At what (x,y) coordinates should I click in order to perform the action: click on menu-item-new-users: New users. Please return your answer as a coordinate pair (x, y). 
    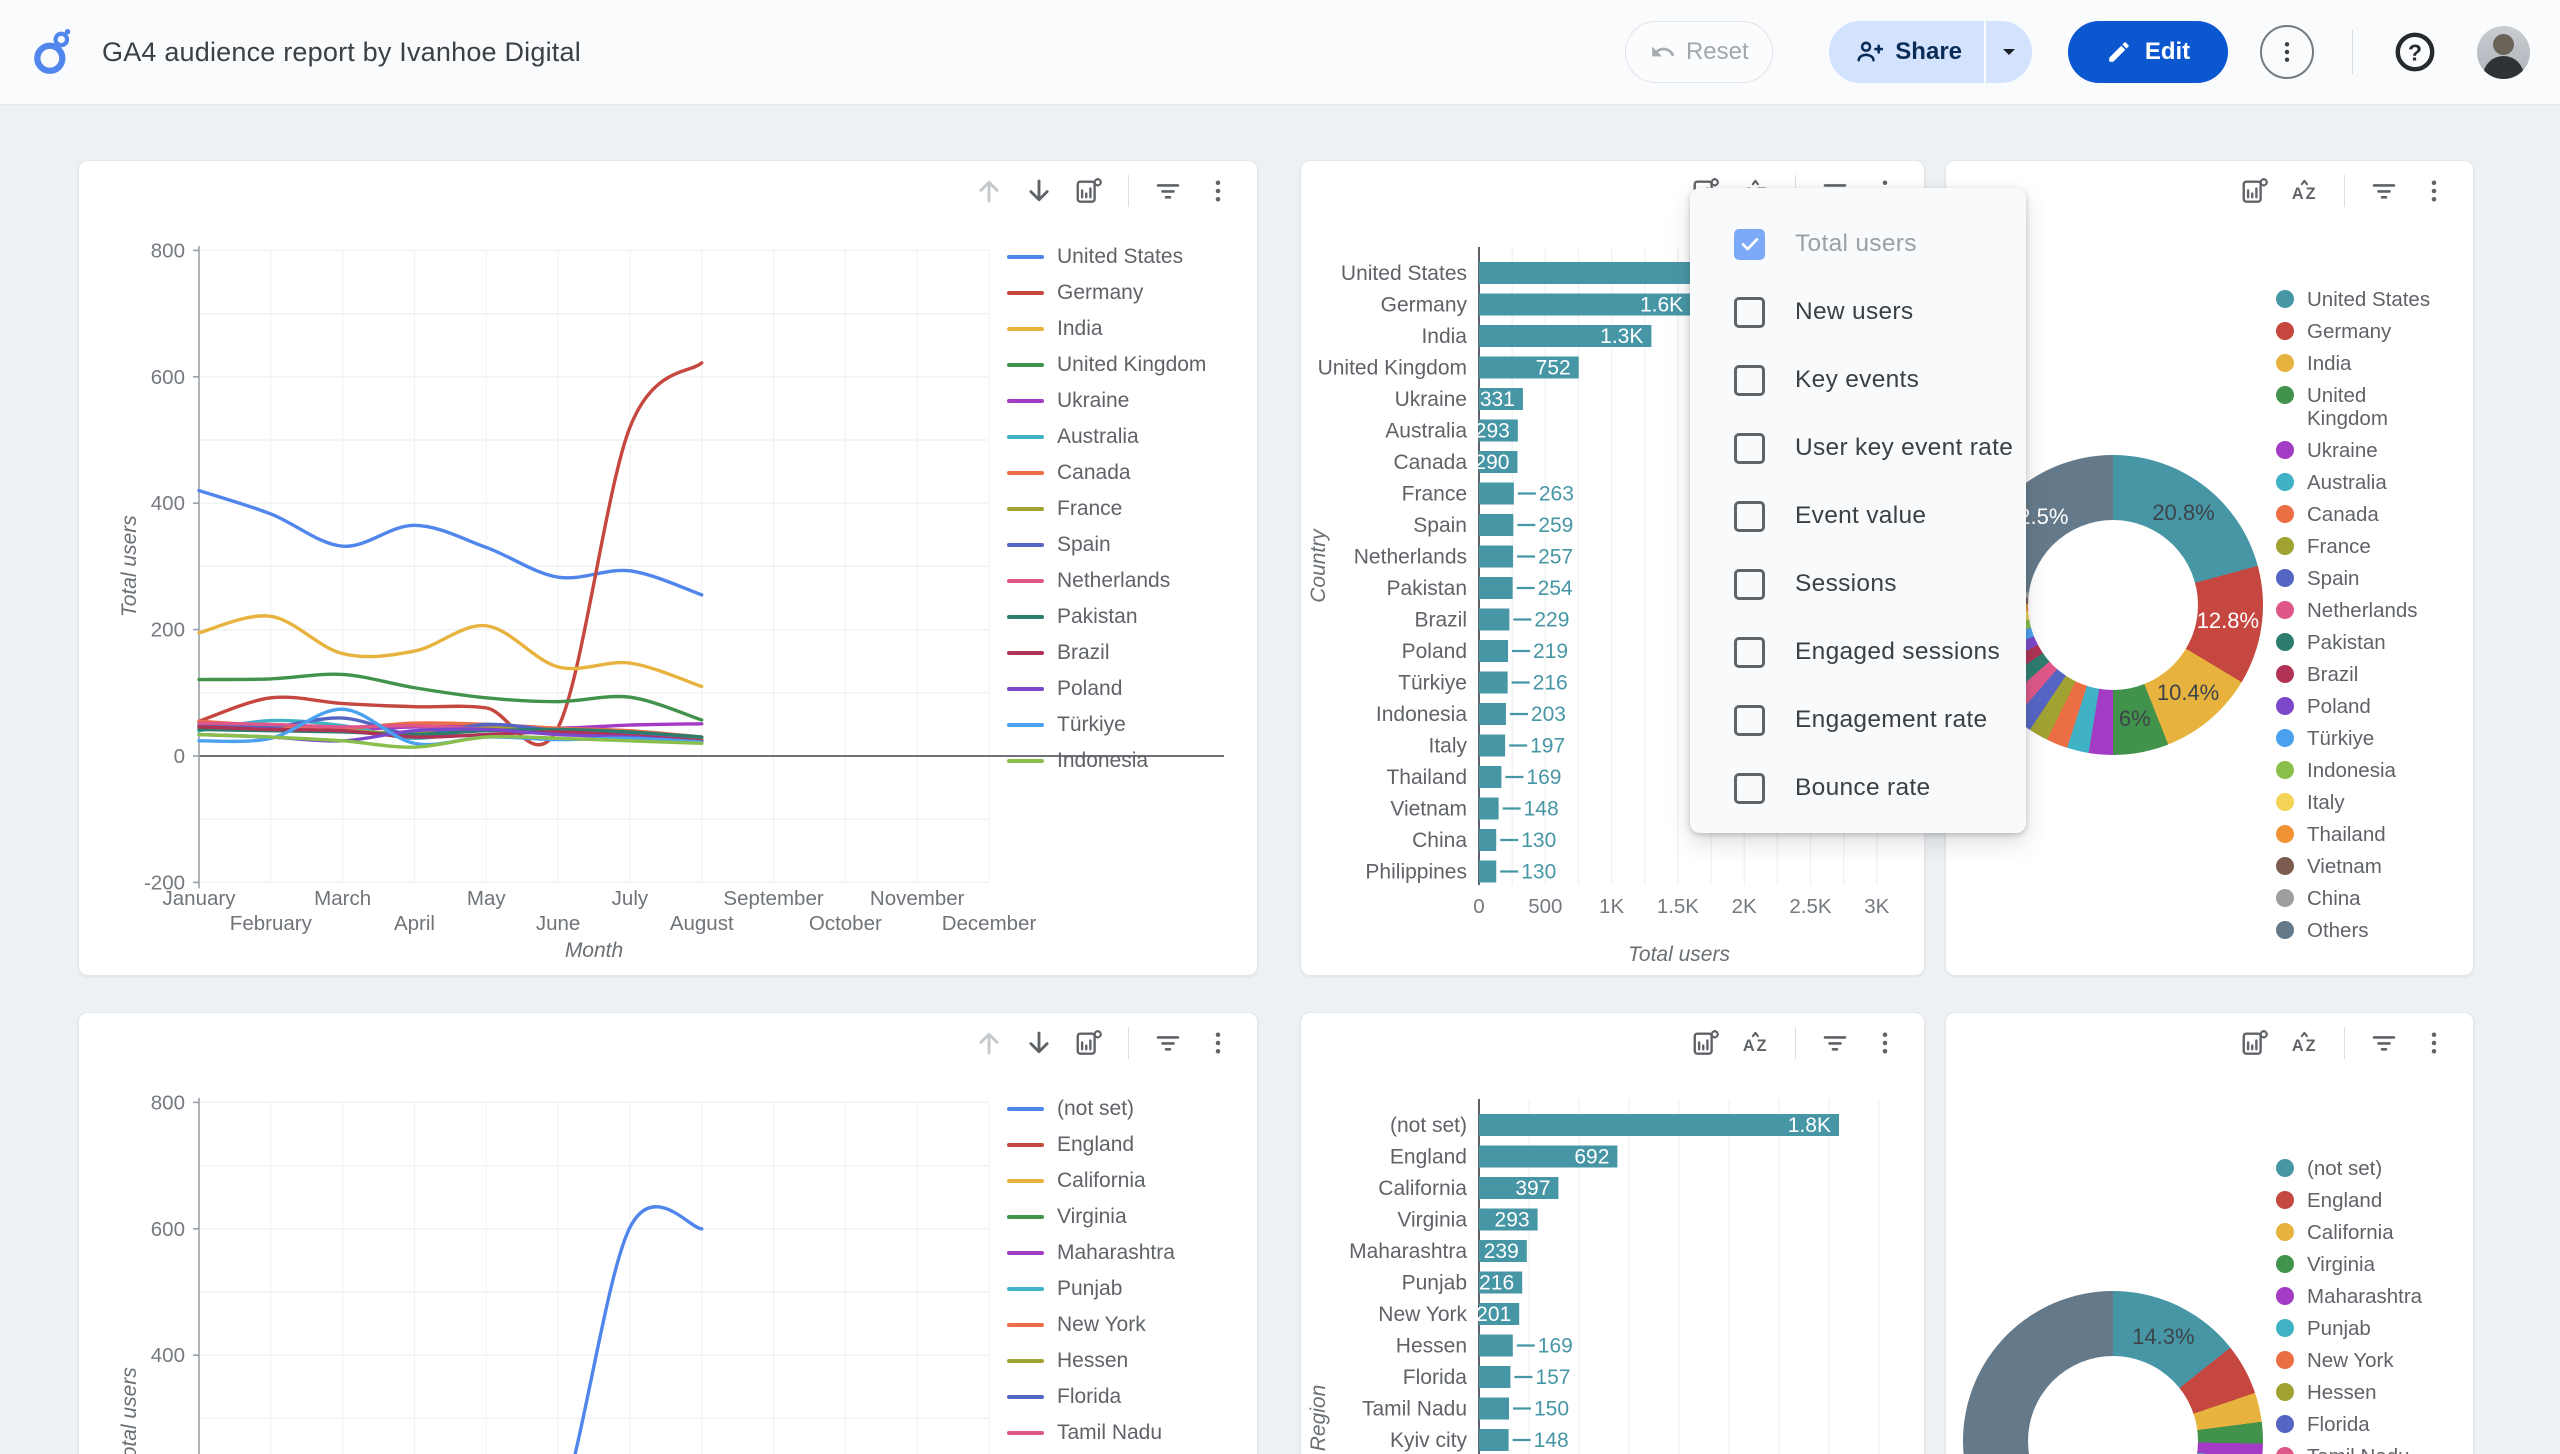
    Looking at the image, I should click on (1858, 312).